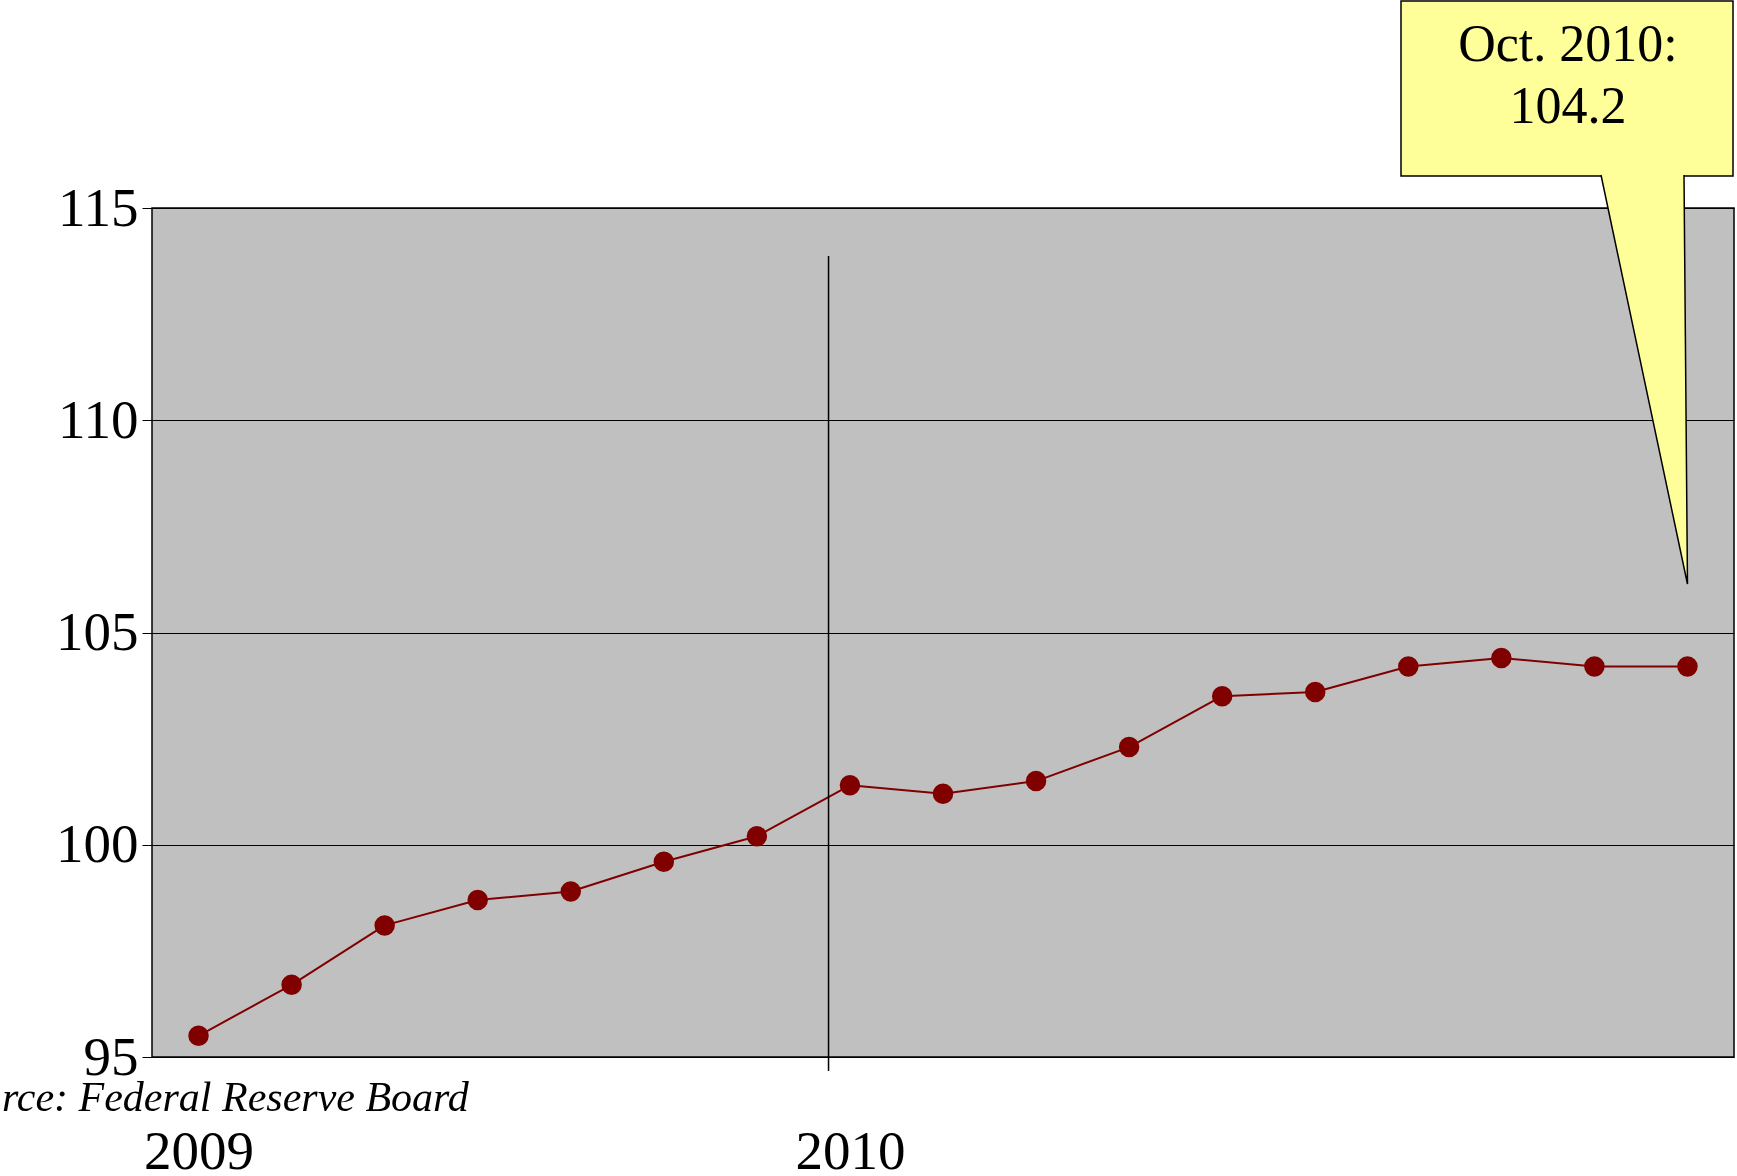  What do you see at coordinates (199, 1147) in the screenshot?
I see `x-tick-label: 2009` at bounding box center [199, 1147].